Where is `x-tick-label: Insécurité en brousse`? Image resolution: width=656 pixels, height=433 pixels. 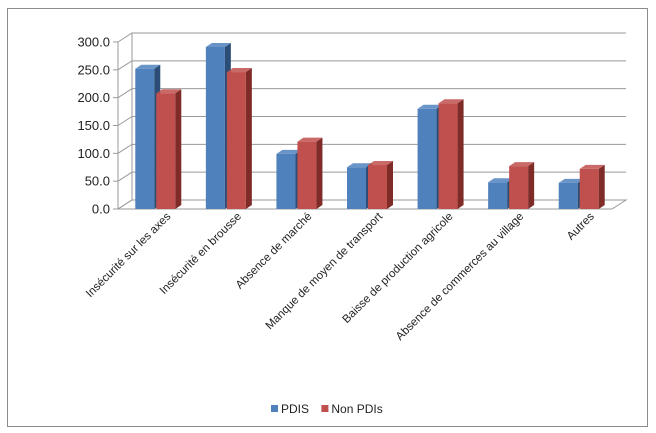 x-tick-label: Insécurité en brousse is located at coordinates (201, 254).